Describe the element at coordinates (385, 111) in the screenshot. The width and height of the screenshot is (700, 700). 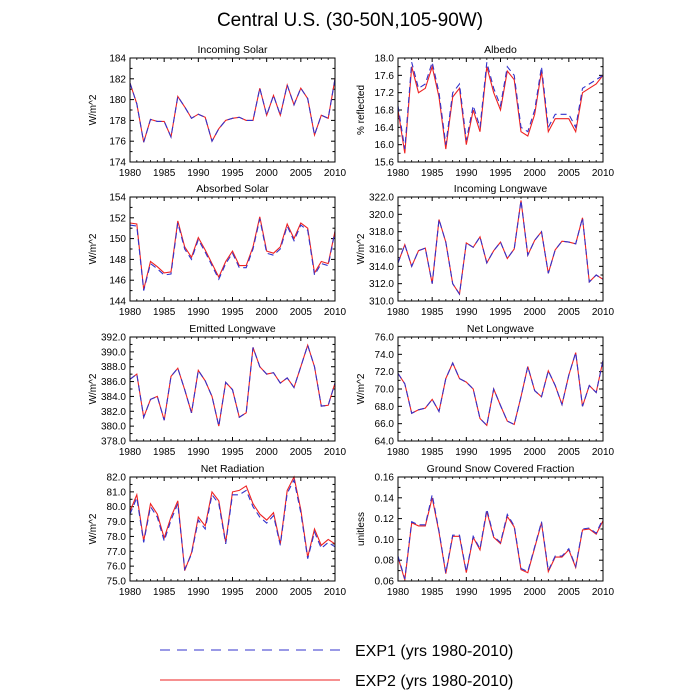
I see `y-tick-label: 16.8` at that location.